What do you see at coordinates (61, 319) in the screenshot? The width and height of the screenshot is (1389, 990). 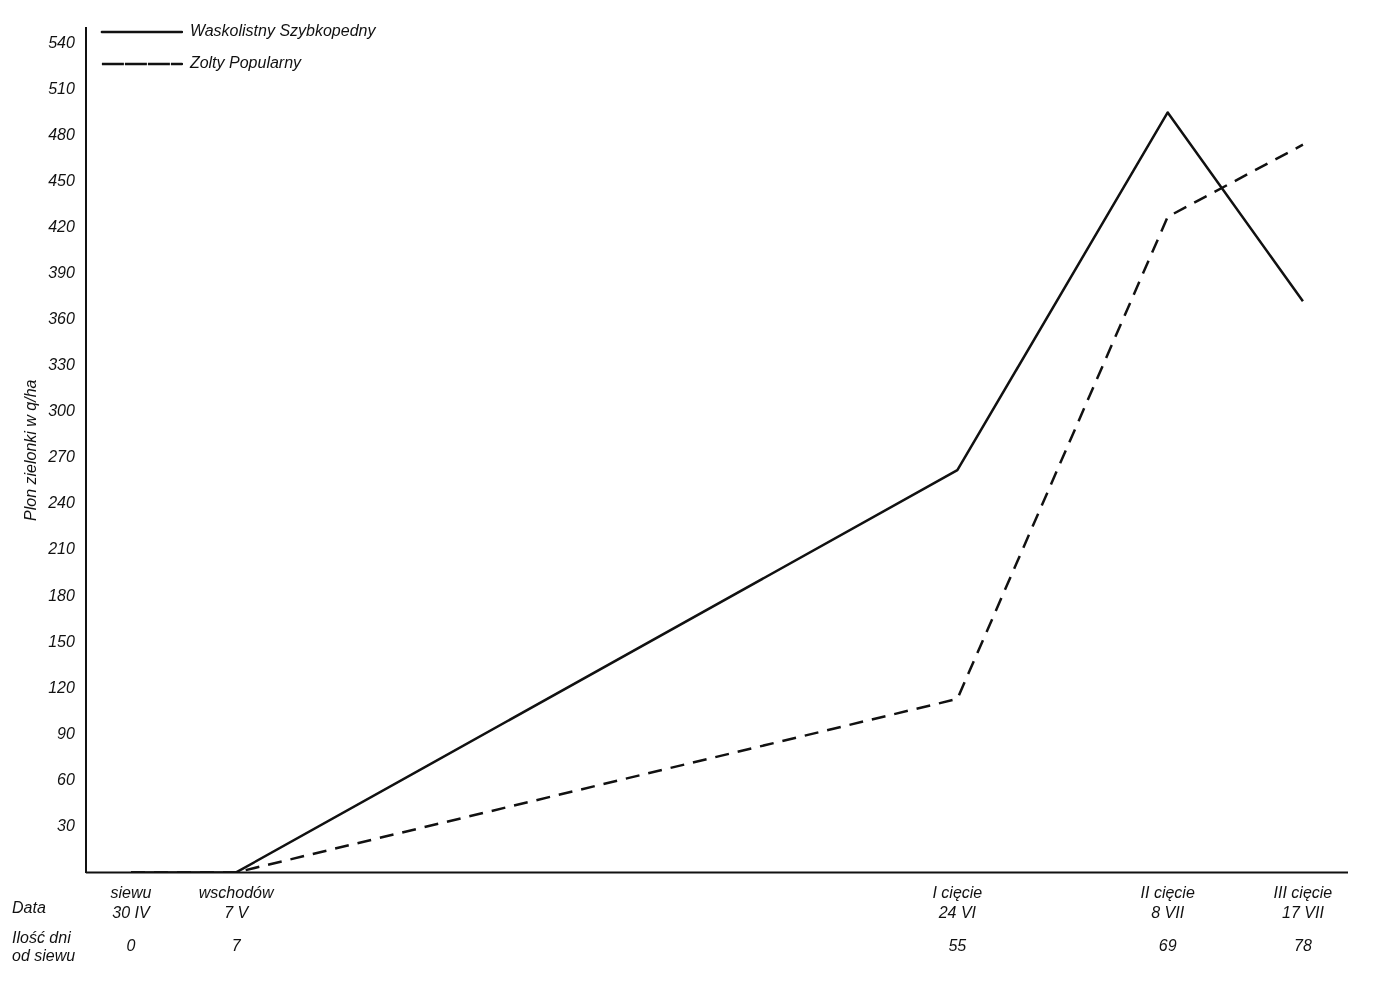 I see `y-tick-label: 360` at bounding box center [61, 319].